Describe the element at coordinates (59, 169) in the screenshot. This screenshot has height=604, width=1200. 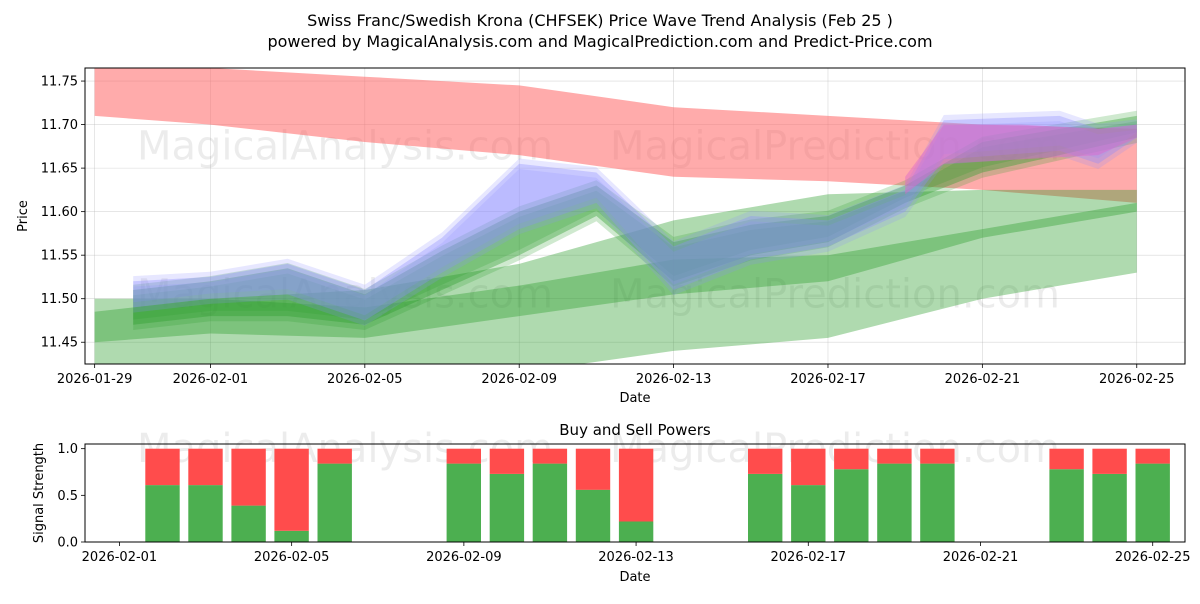
I see `y-tick-label: 11.65` at that location.